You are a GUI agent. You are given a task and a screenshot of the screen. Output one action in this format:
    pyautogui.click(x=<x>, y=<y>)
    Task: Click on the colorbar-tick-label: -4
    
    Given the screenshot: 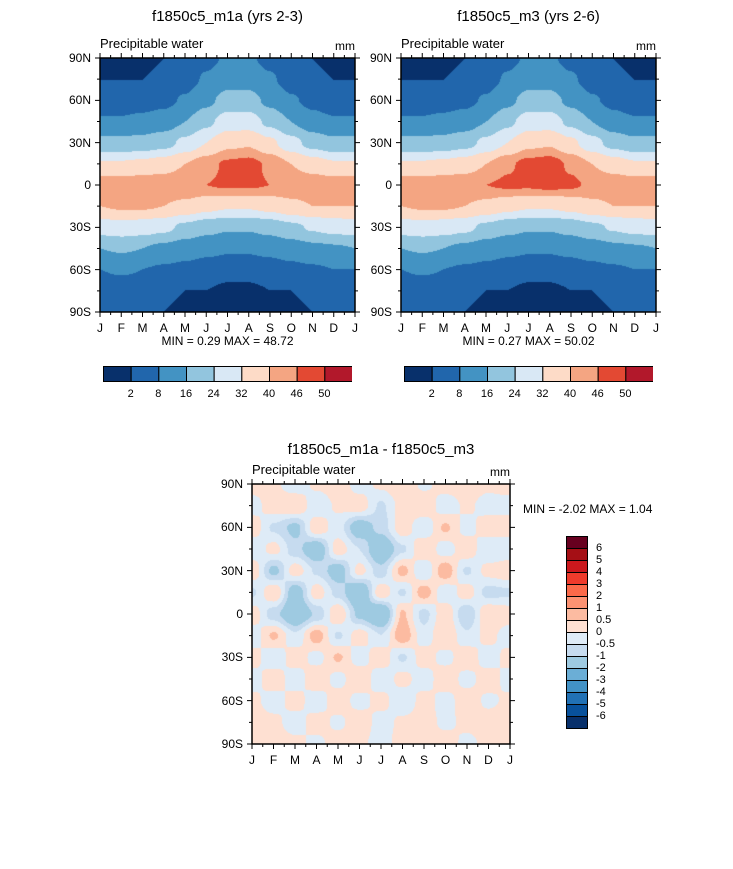 What is the action you would take?
    pyautogui.click(x=601, y=692)
    